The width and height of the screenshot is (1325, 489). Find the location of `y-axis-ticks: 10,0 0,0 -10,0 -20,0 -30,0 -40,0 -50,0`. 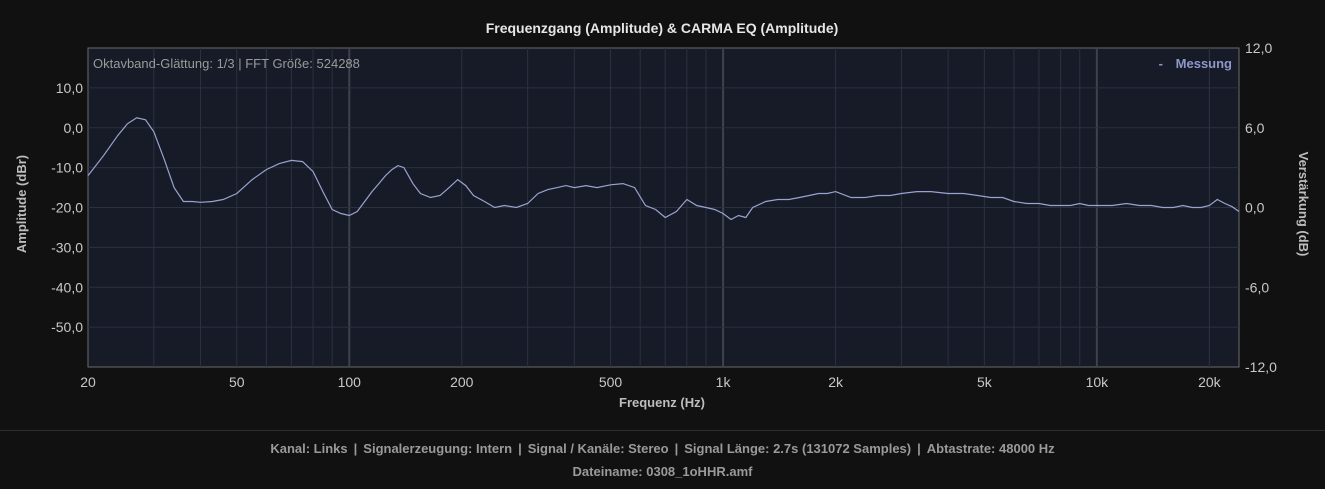

y-axis-ticks: 10,0 0,0 -10,0 -20,0 -30,0 -40,0 -50,0 is located at coordinates (67, 207).